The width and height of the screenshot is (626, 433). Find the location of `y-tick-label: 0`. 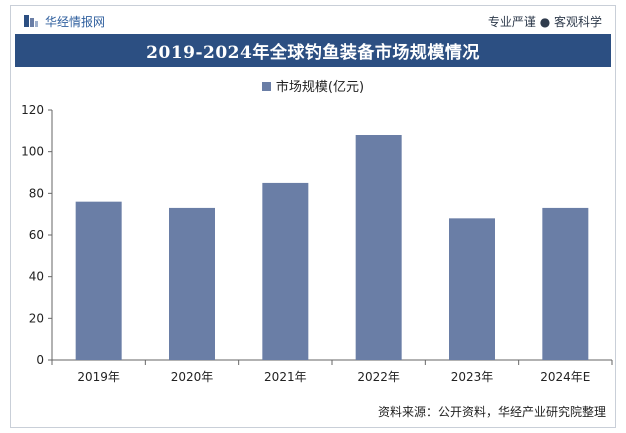

y-tick-label: 0 is located at coordinates (40, 360).